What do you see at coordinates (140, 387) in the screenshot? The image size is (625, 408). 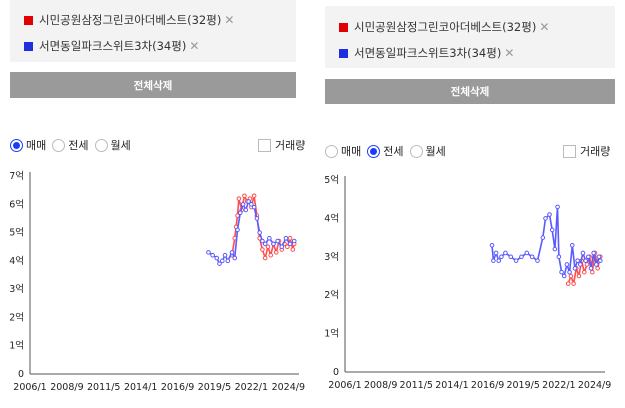 I see `x-tick-label: 2014/1` at bounding box center [140, 387].